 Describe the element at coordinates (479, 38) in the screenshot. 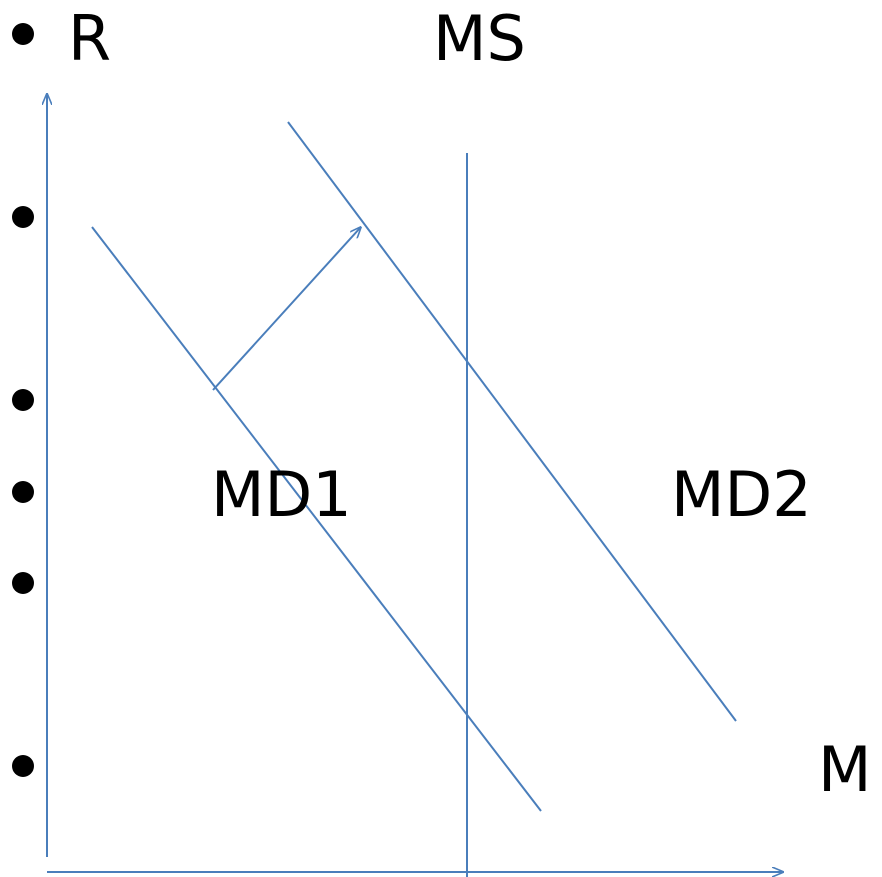

I see `ms-label: MS` at that location.